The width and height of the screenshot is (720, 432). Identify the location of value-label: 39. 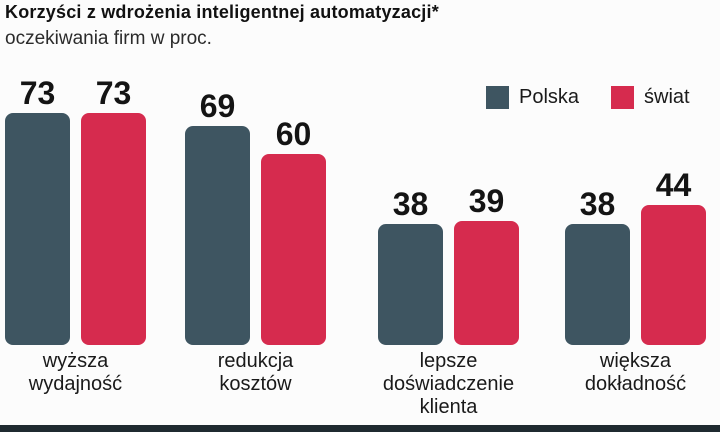
(486, 201).